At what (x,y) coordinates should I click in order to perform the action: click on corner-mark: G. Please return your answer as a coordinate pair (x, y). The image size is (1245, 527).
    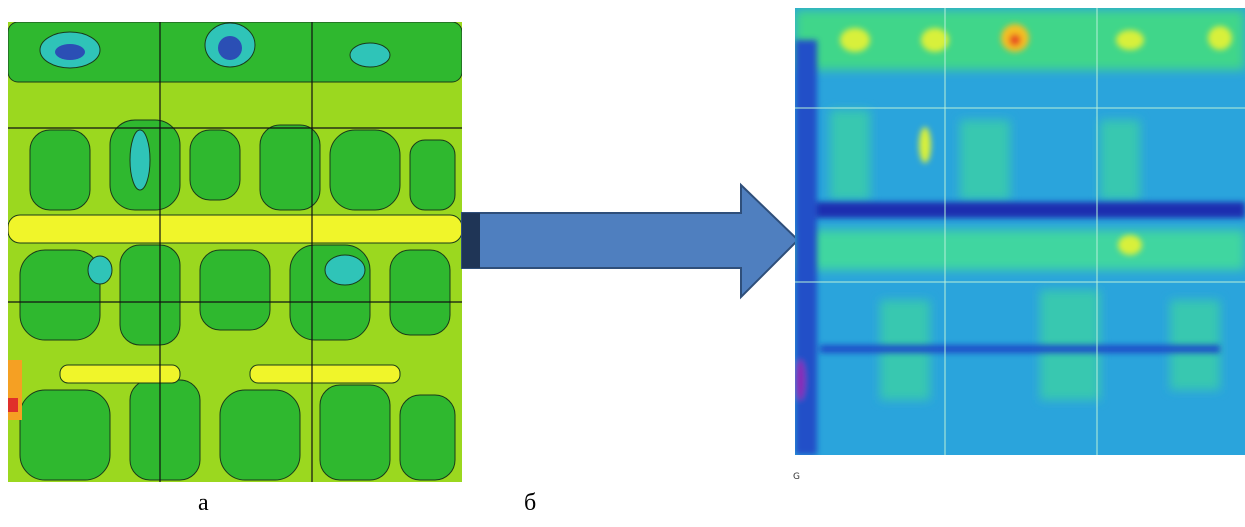
    Looking at the image, I should click on (796, 477).